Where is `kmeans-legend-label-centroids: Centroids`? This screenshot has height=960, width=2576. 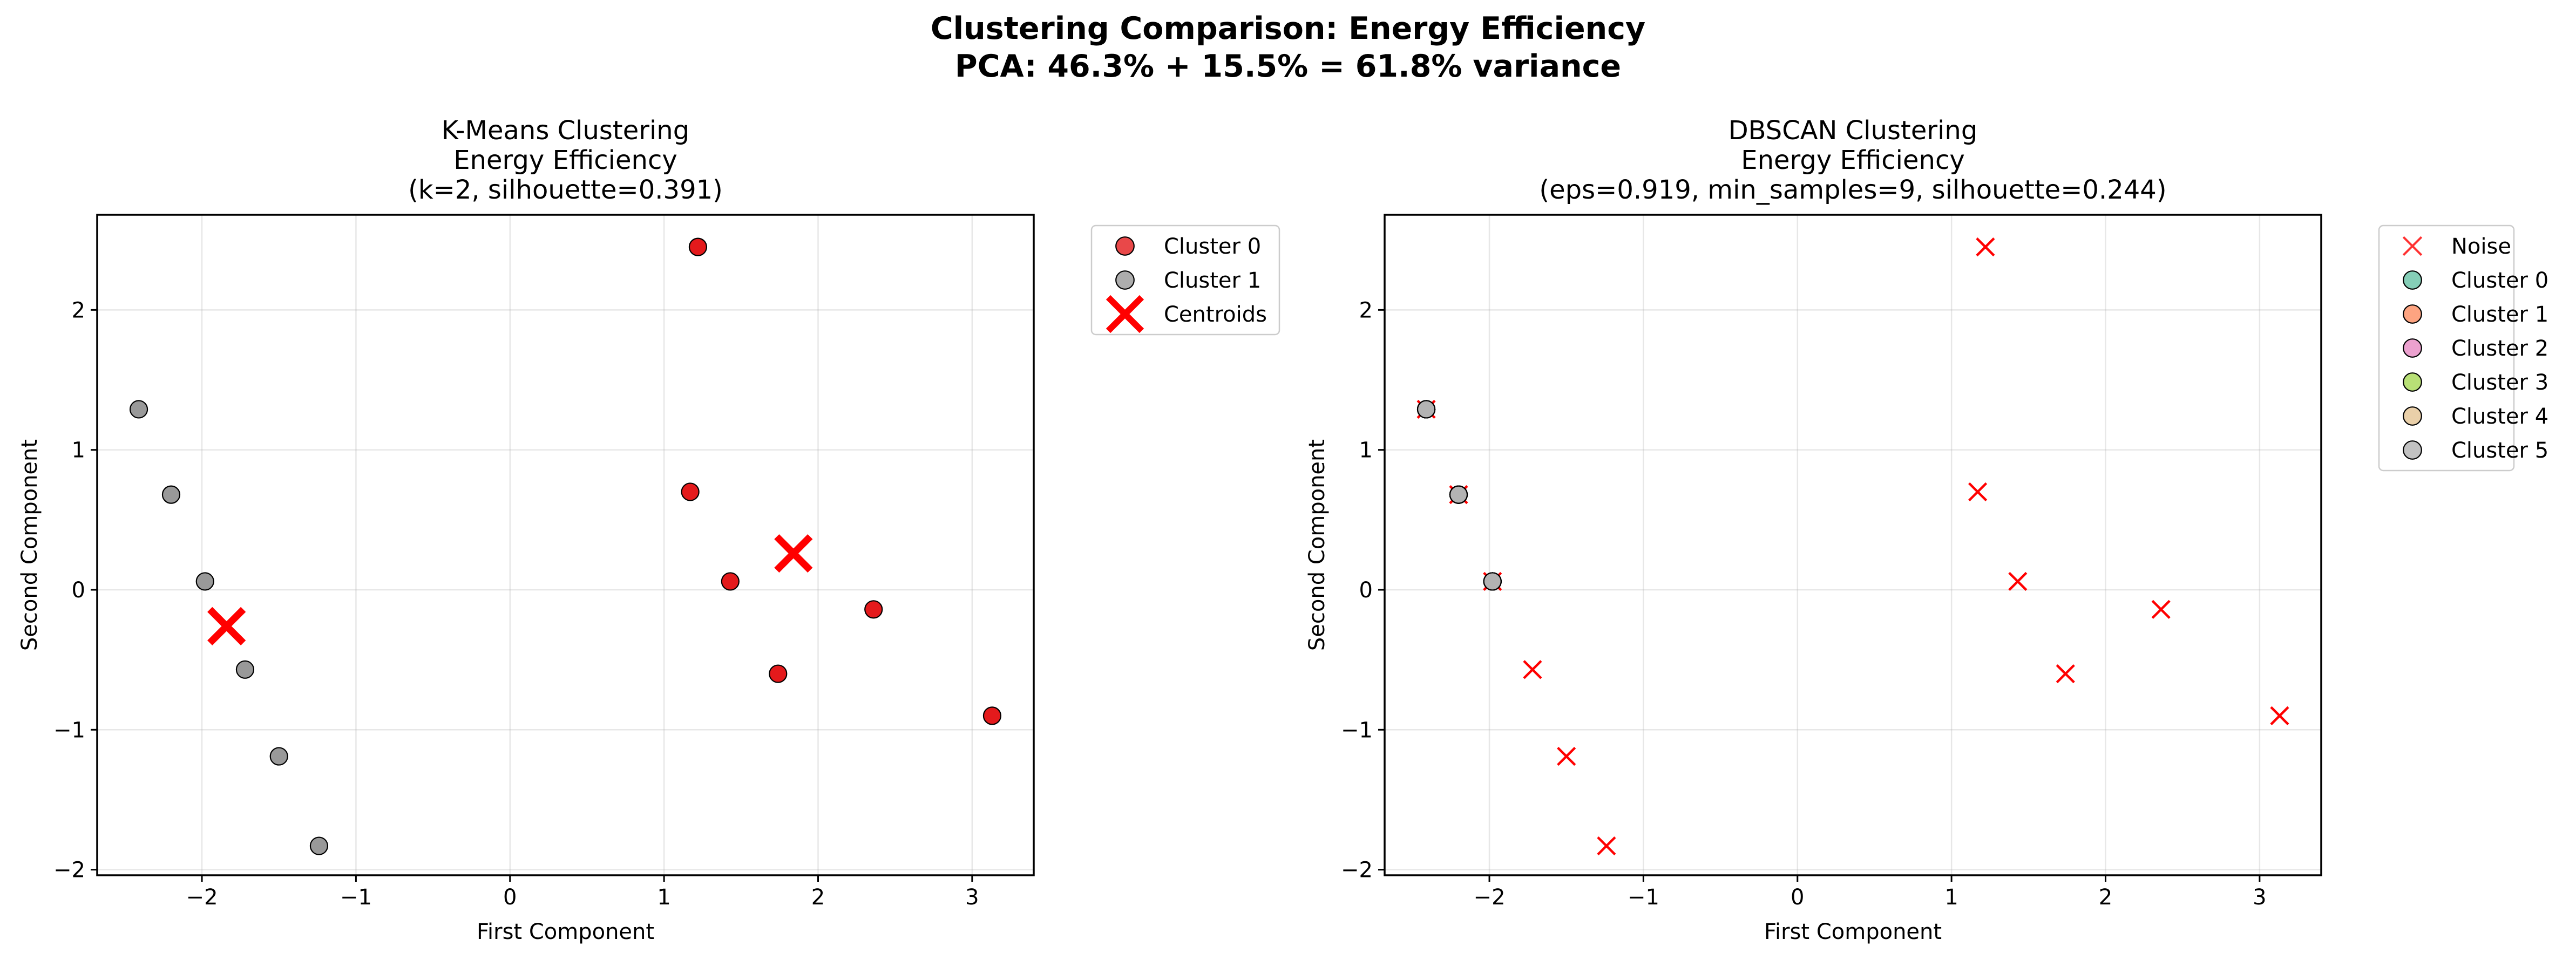 kmeans-legend-label-centroids: Centroids is located at coordinates (1216, 314).